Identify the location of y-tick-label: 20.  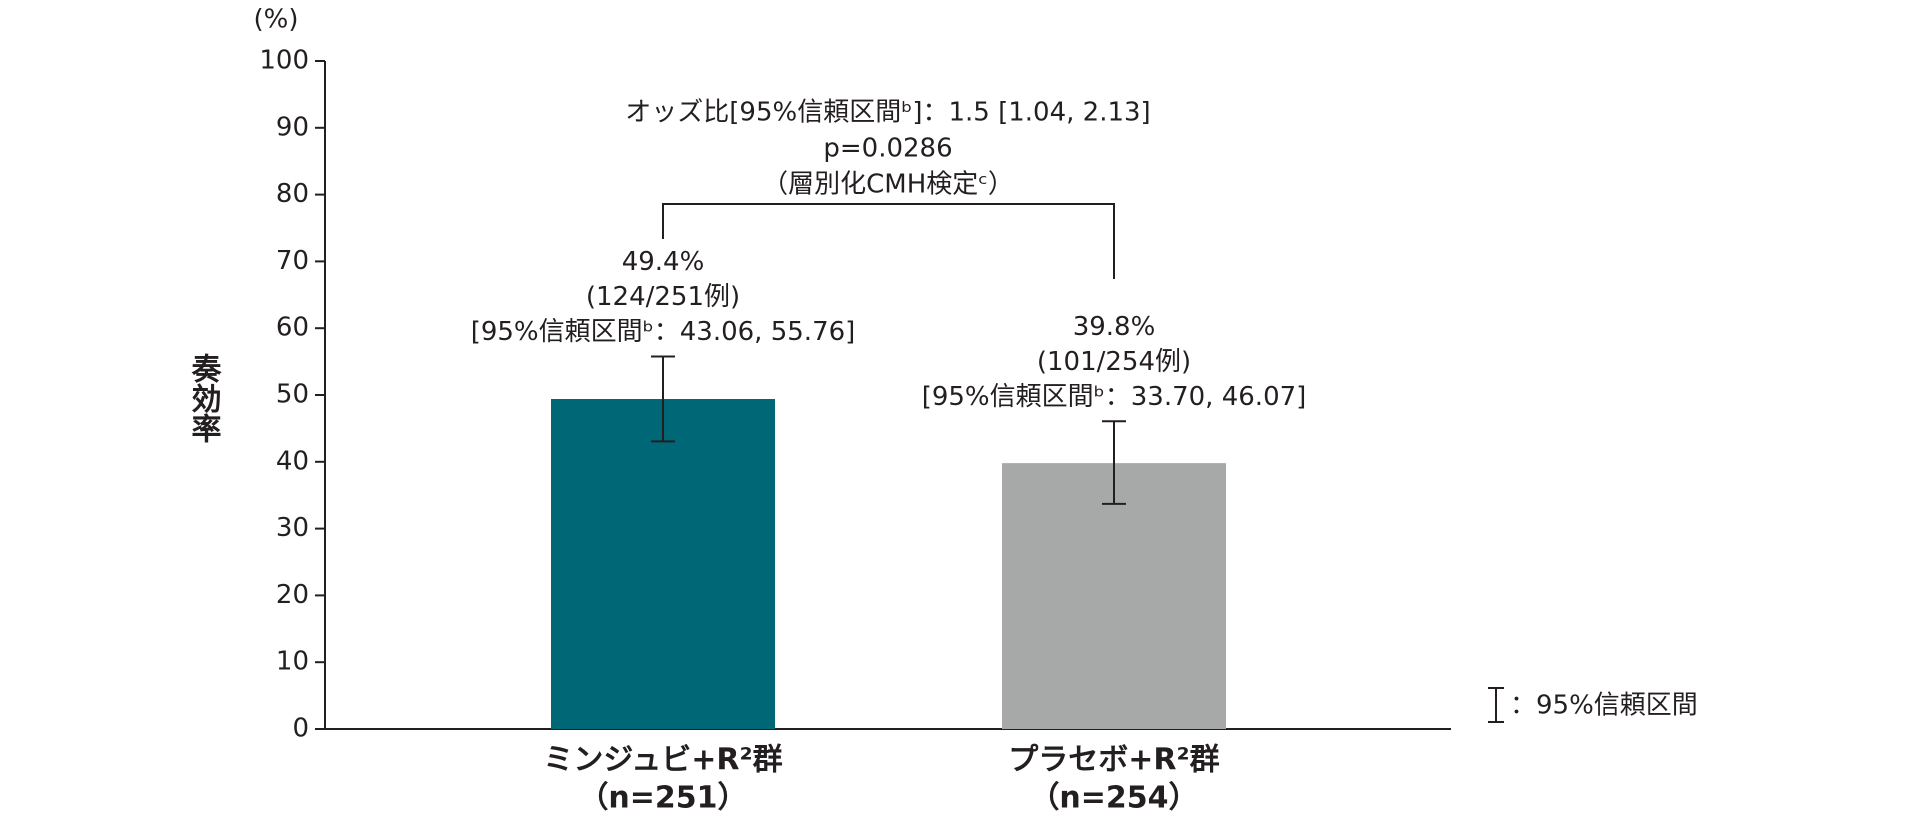
(292, 595).